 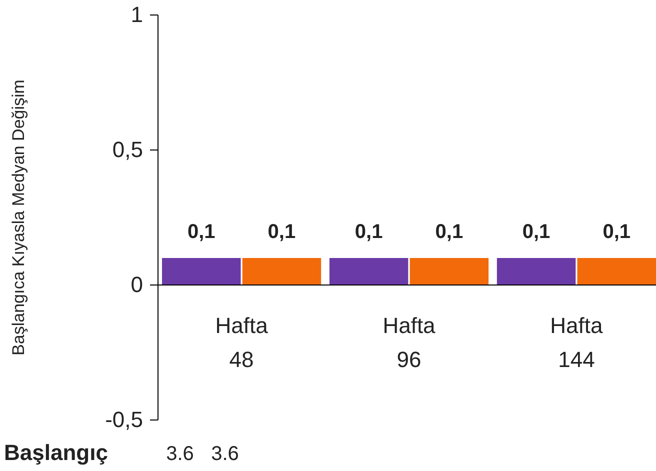 I want to click on x-tick-label: Hafta 48, so click(x=242, y=342).